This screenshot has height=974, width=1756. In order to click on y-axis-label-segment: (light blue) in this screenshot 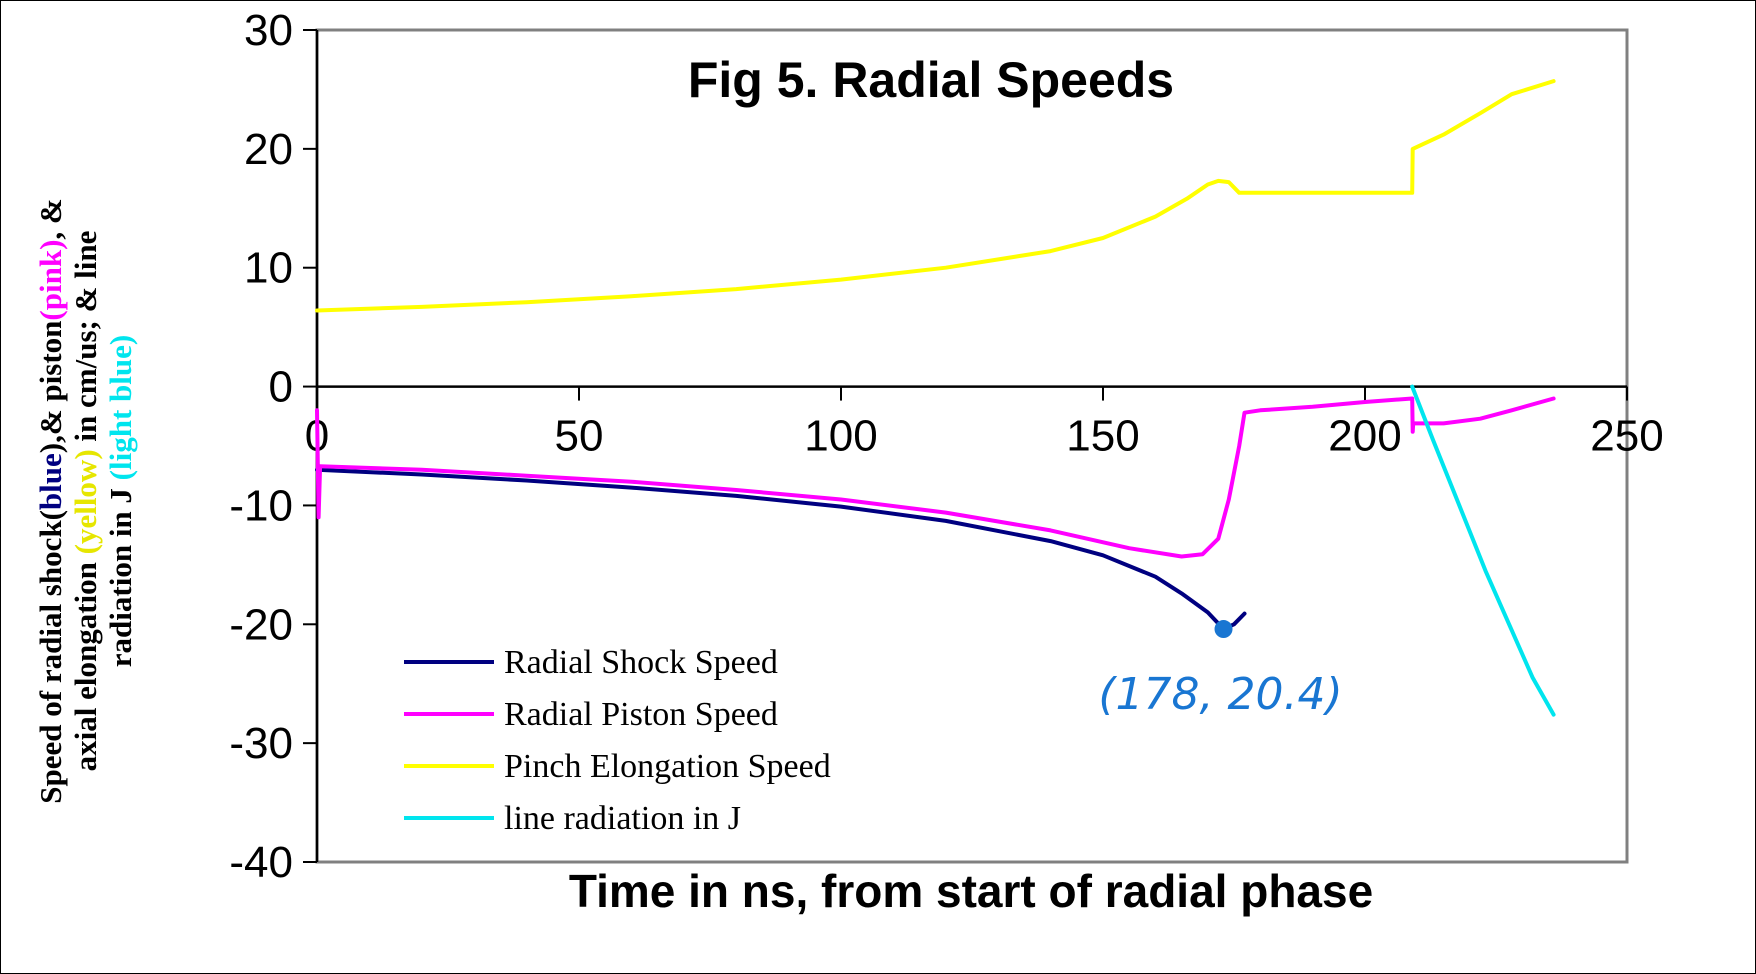, I will do `click(120, 408)`.